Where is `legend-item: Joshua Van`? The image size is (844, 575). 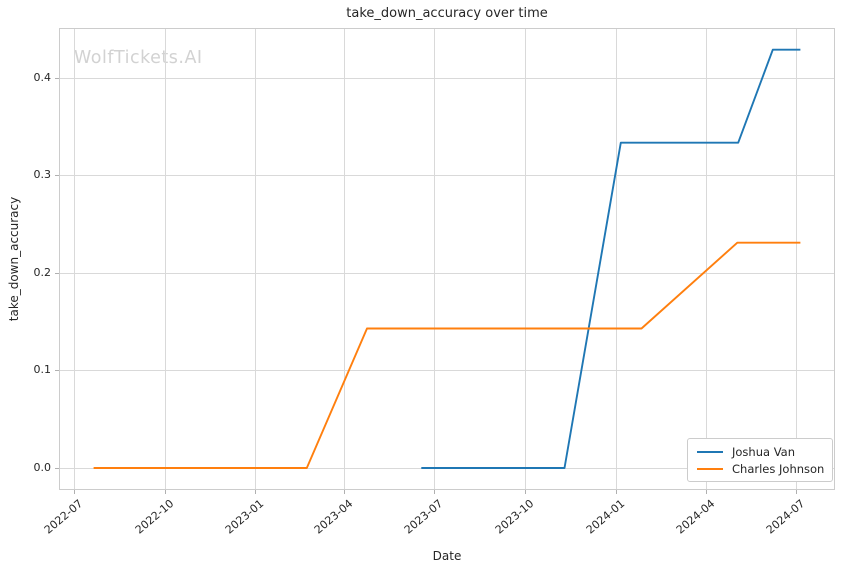
legend-item: Joshua Van is located at coordinates (760, 452).